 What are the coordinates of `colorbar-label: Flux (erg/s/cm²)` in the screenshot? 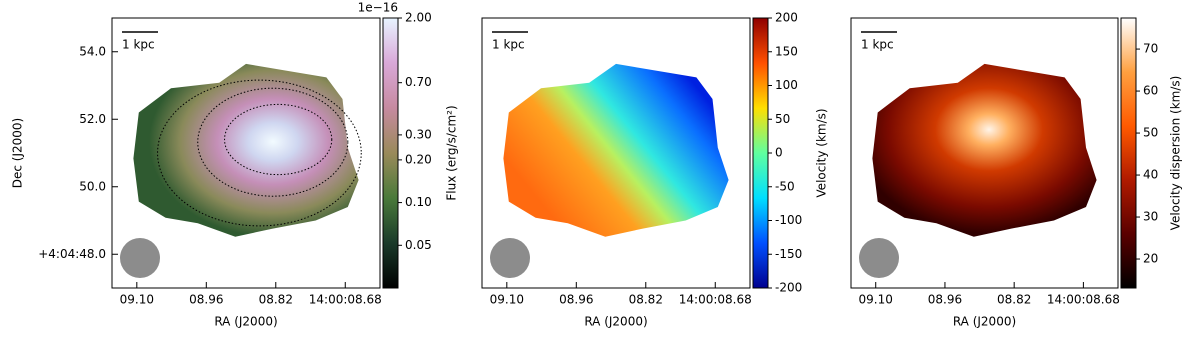 It's located at (452, 152).